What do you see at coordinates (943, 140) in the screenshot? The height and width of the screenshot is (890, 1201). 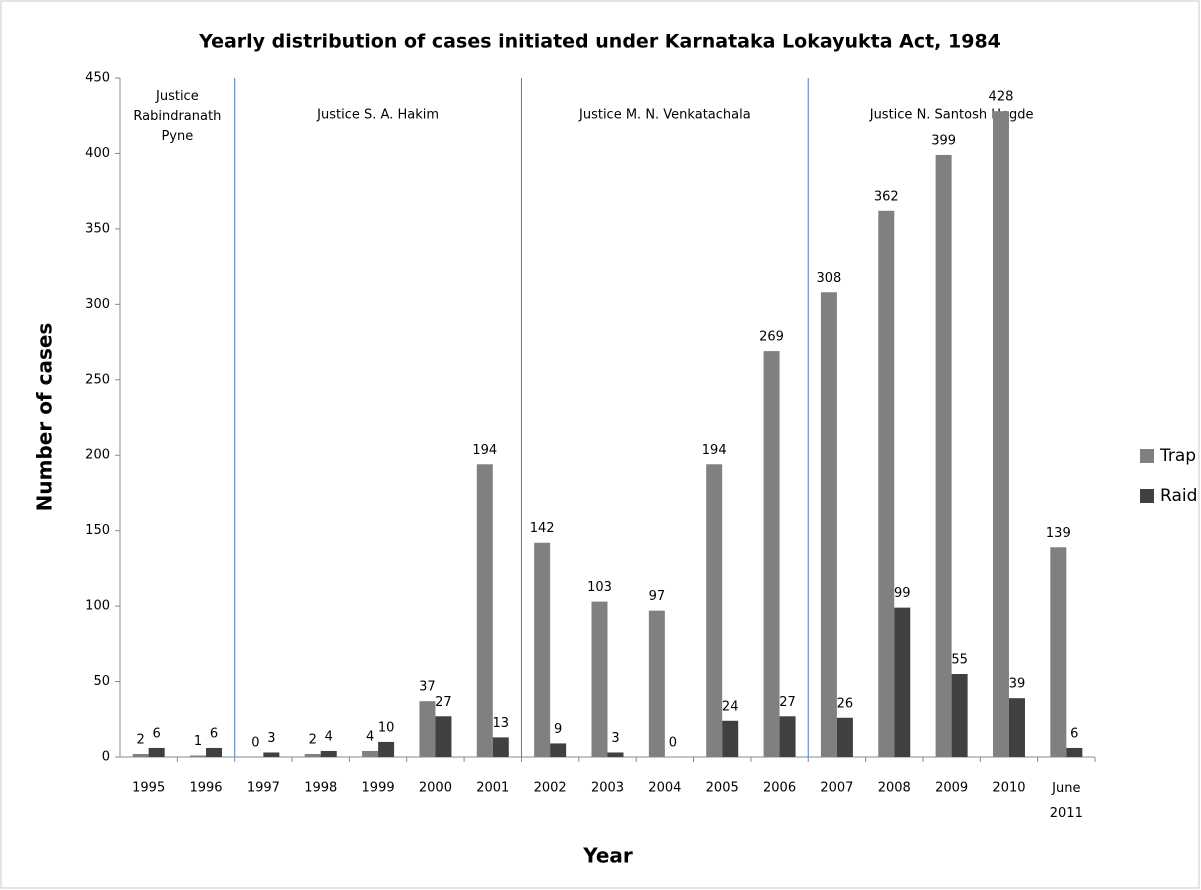 I see `data-label: 399` at bounding box center [943, 140].